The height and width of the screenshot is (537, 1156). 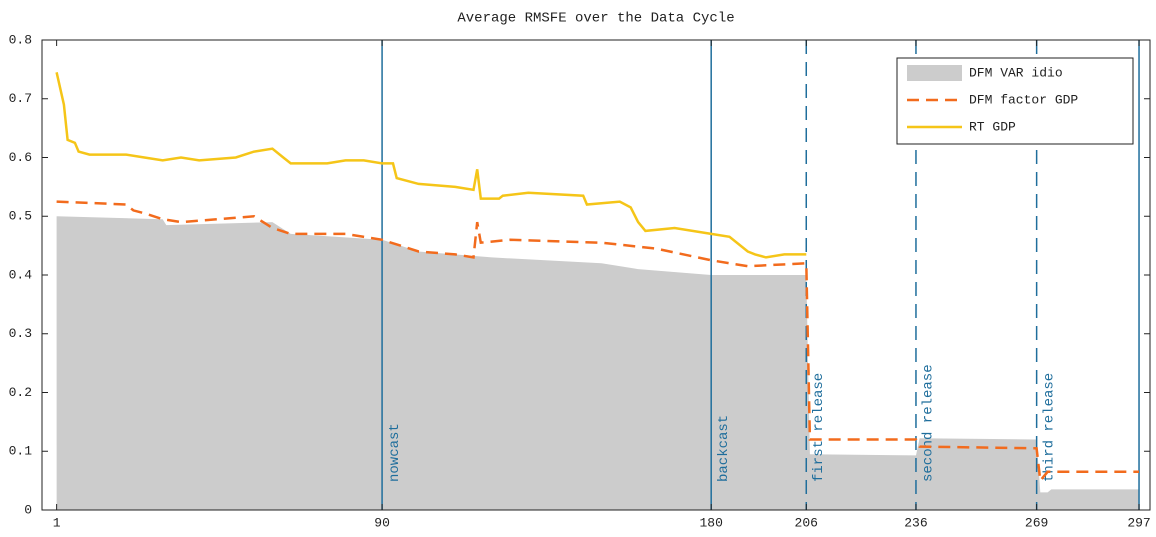 What do you see at coordinates (28, 509) in the screenshot?
I see `y-tick-label: 0` at bounding box center [28, 509].